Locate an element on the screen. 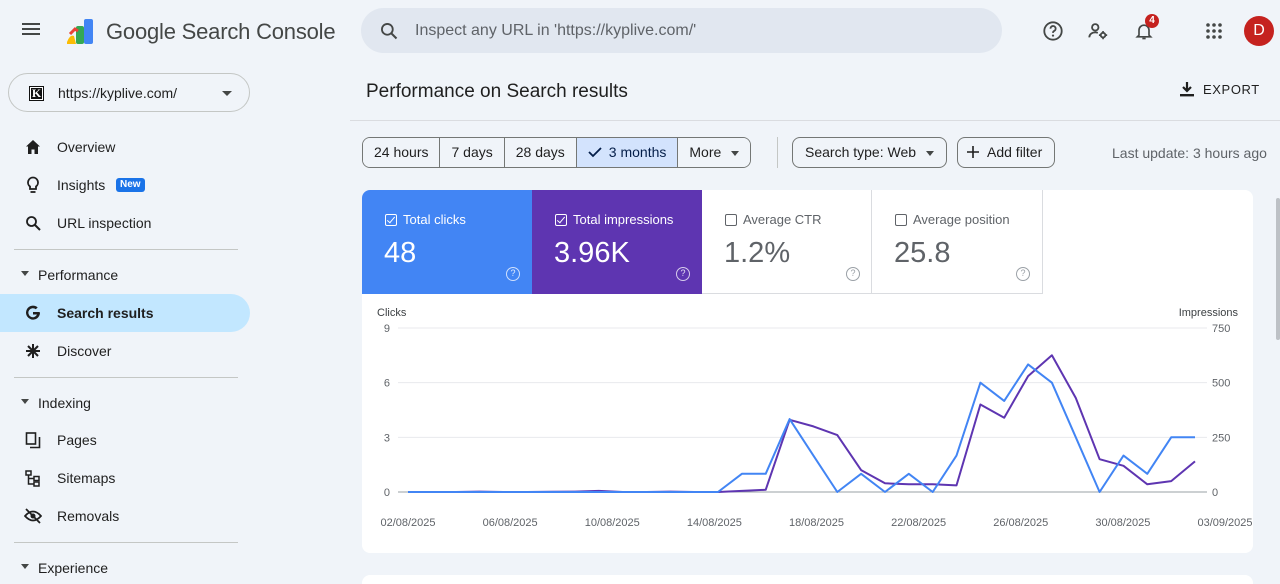 The image size is (1280, 584). pages-icon is located at coordinates (33, 440).